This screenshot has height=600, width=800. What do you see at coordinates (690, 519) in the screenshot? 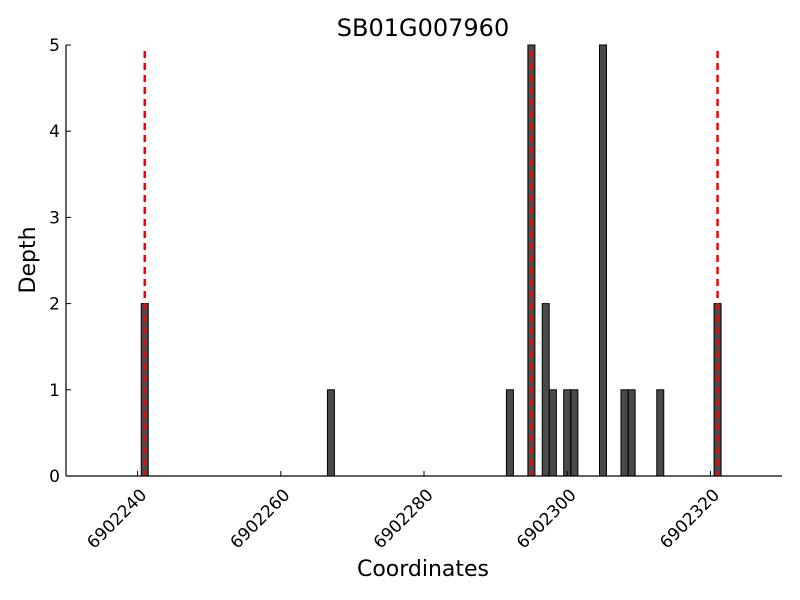
I see `x-tick-label: 6902320` at bounding box center [690, 519].